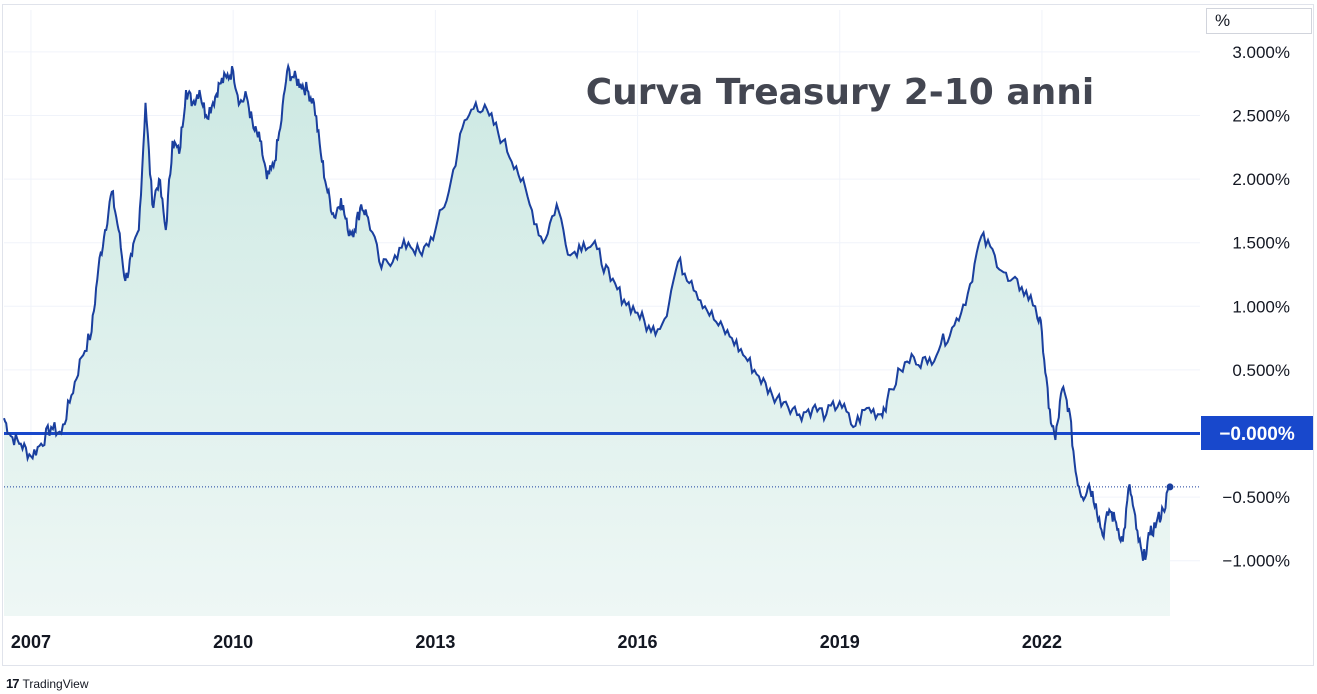 The height and width of the screenshot is (694, 1317). What do you see at coordinates (1223, 20) in the screenshot?
I see `unit-label: %` at bounding box center [1223, 20].